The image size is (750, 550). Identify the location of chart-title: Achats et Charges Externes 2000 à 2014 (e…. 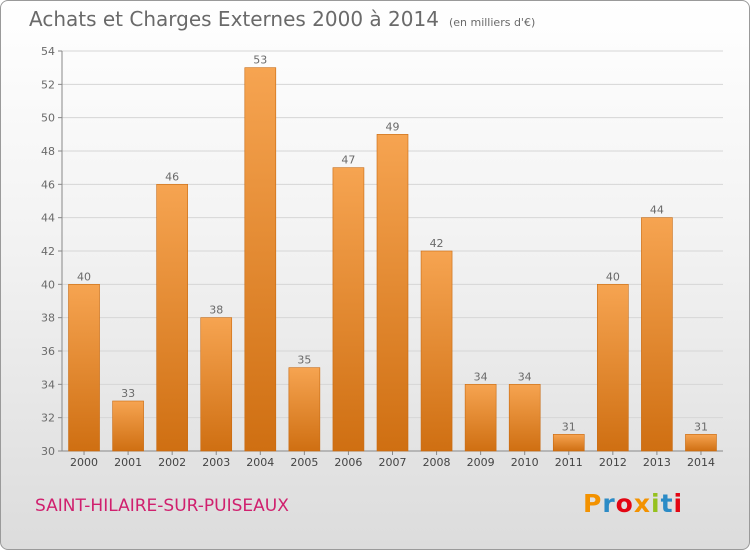
(282, 19).